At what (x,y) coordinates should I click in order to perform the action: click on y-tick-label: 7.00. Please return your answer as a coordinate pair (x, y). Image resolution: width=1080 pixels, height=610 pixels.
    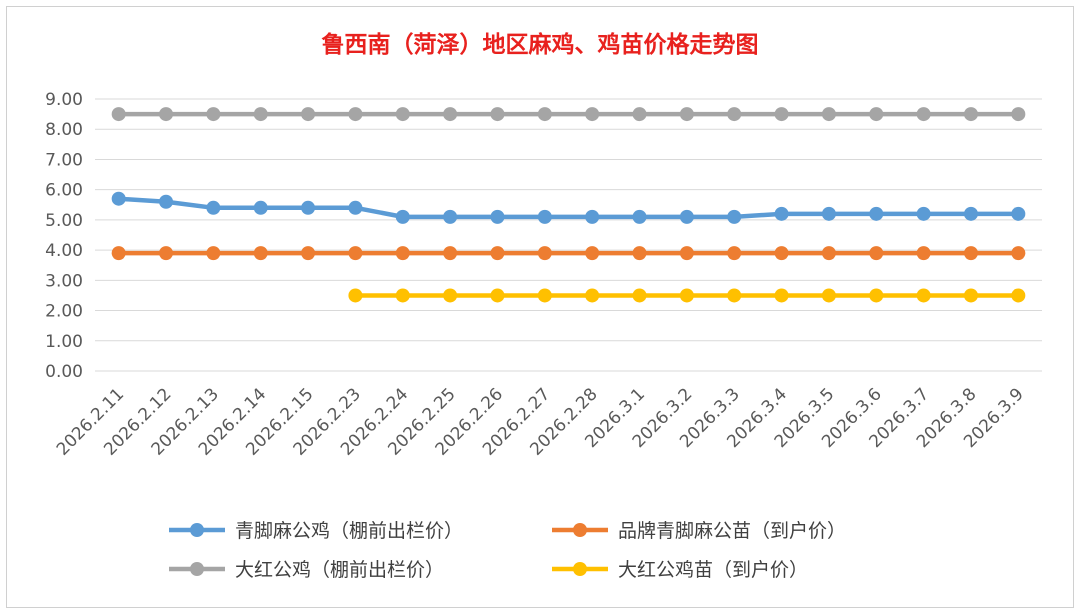
    Looking at the image, I should click on (64, 160).